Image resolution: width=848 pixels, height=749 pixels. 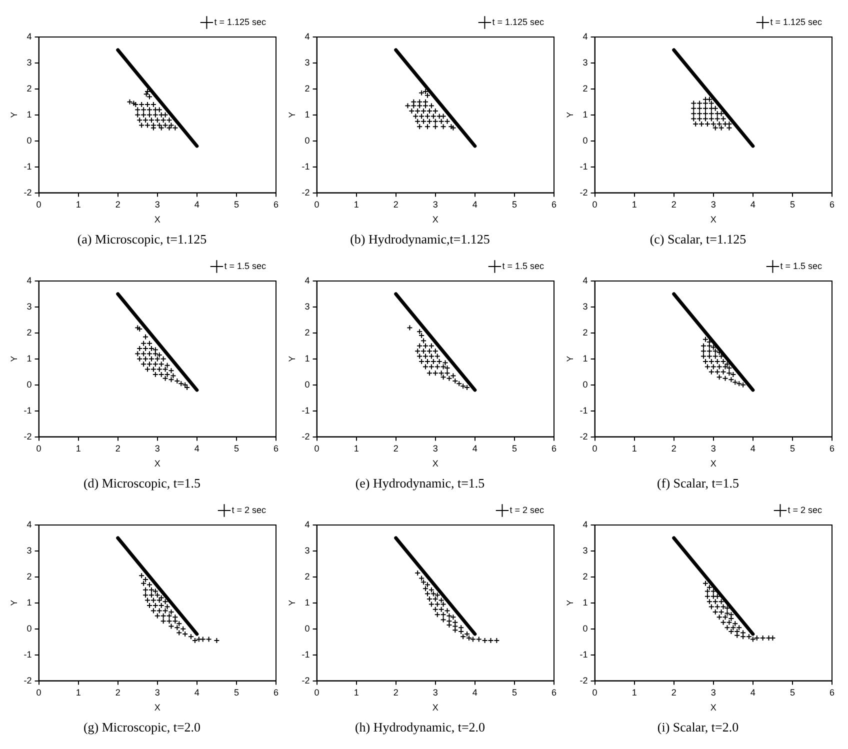 I want to click on text: (e) Hydrodynamic, t=1.5, so click(x=420, y=483).